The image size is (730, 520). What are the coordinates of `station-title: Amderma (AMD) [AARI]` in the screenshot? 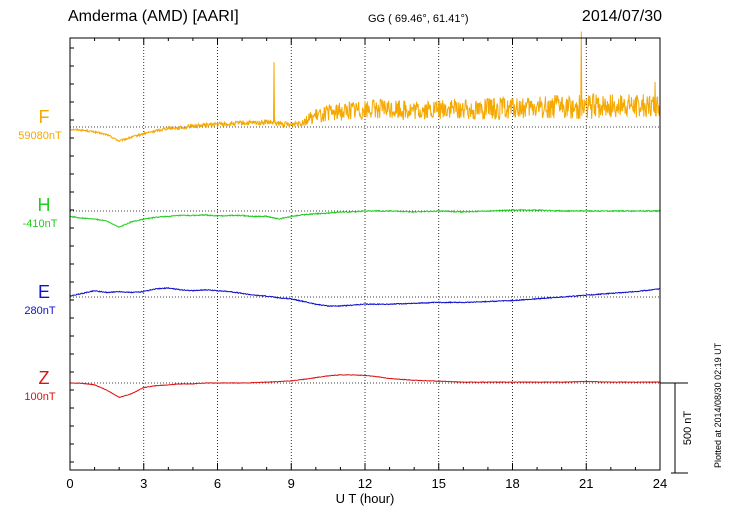 It's located at (153, 16).